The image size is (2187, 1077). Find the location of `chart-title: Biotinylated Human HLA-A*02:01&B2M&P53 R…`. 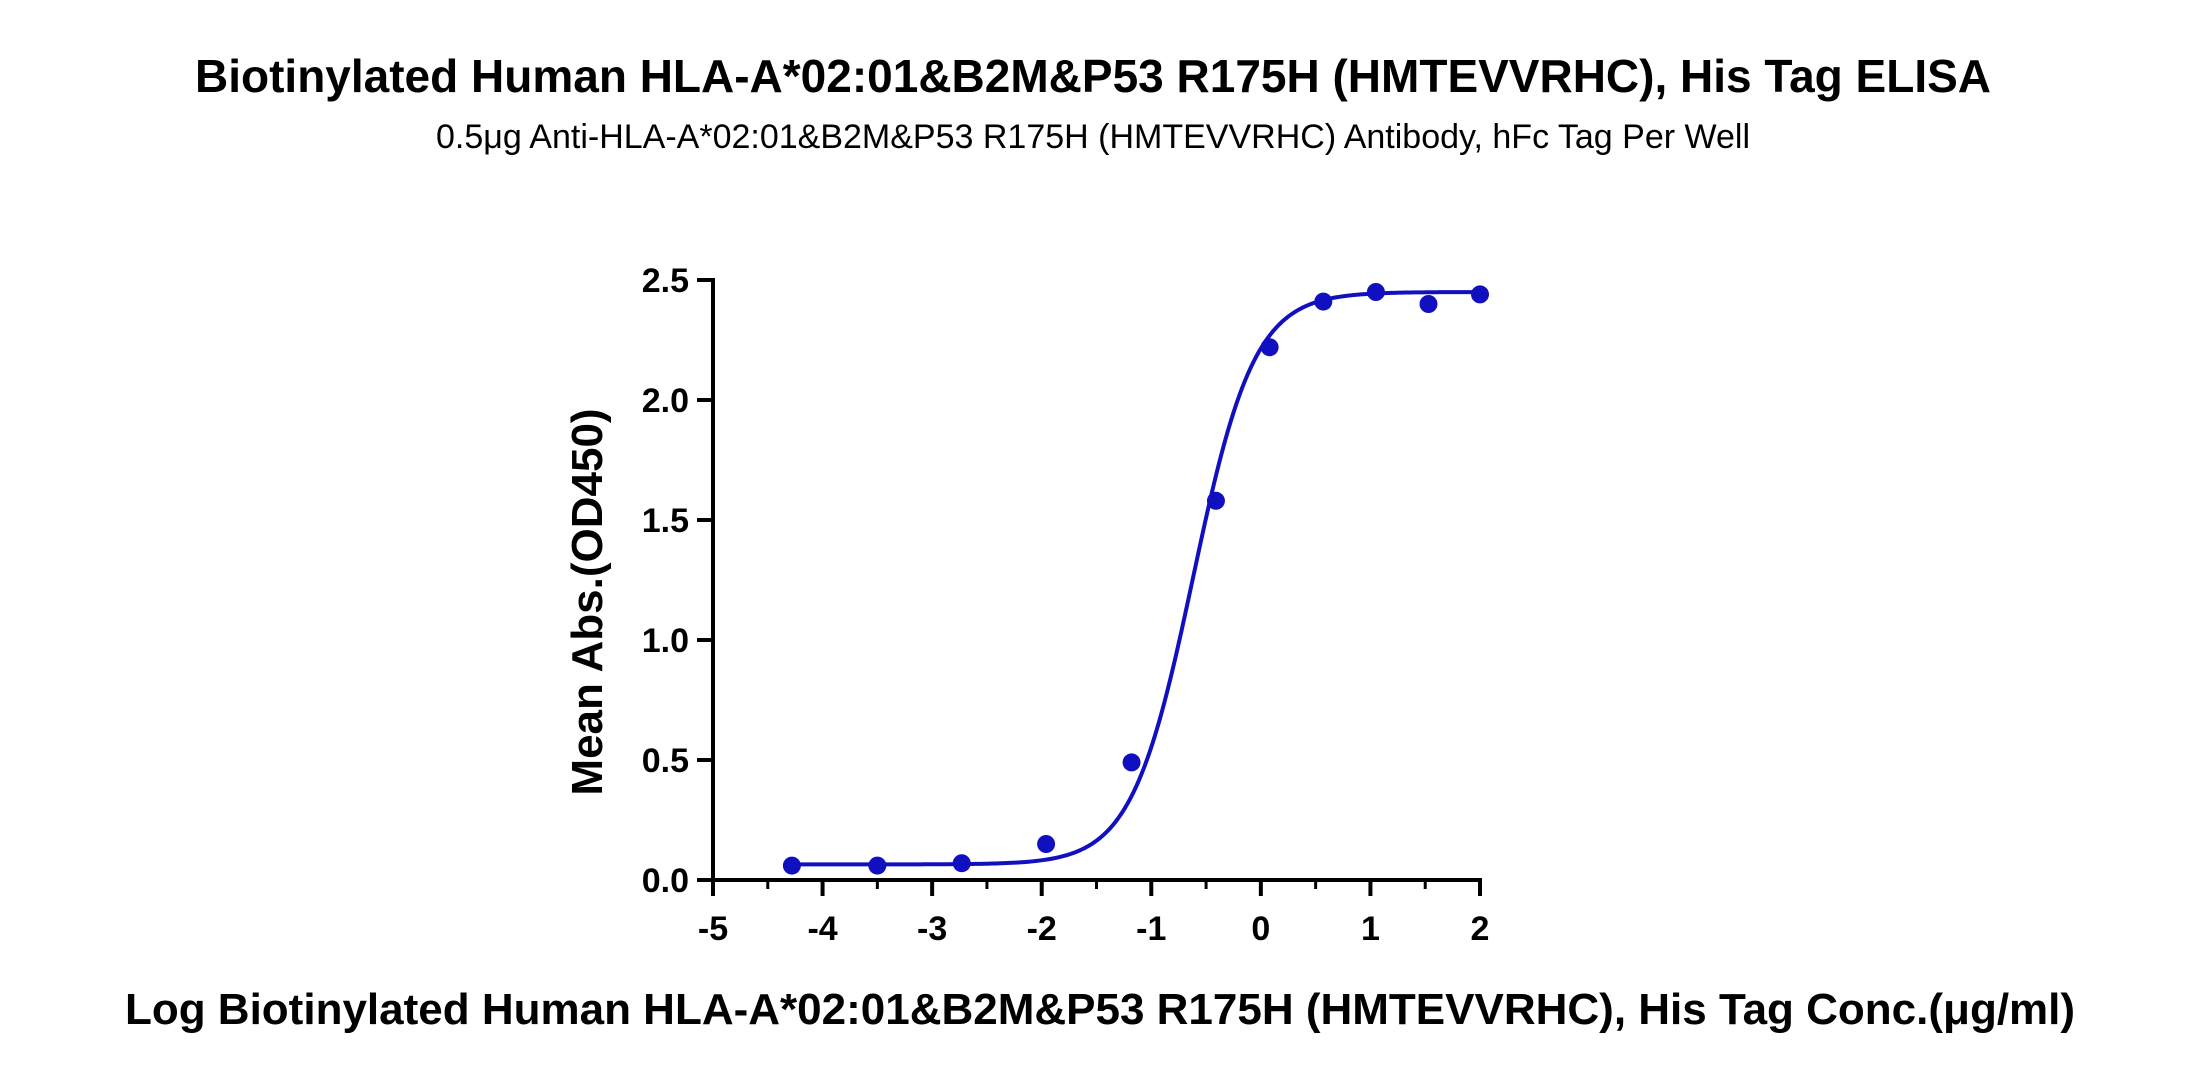

chart-title: Biotinylated Human HLA-A*02:01&B2M&P53 R… is located at coordinates (1093, 76).